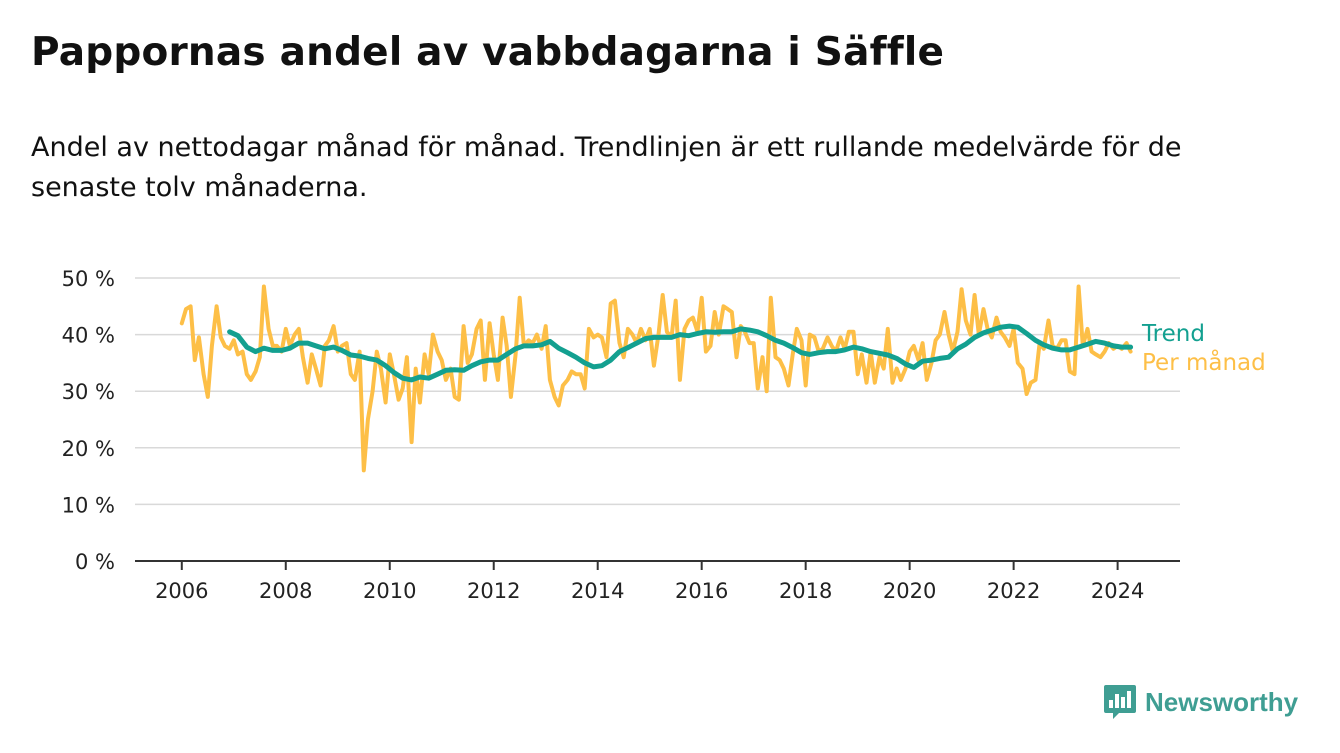  Describe the element at coordinates (1222, 701) in the screenshot. I see `brand-name: Newsworthy` at that location.